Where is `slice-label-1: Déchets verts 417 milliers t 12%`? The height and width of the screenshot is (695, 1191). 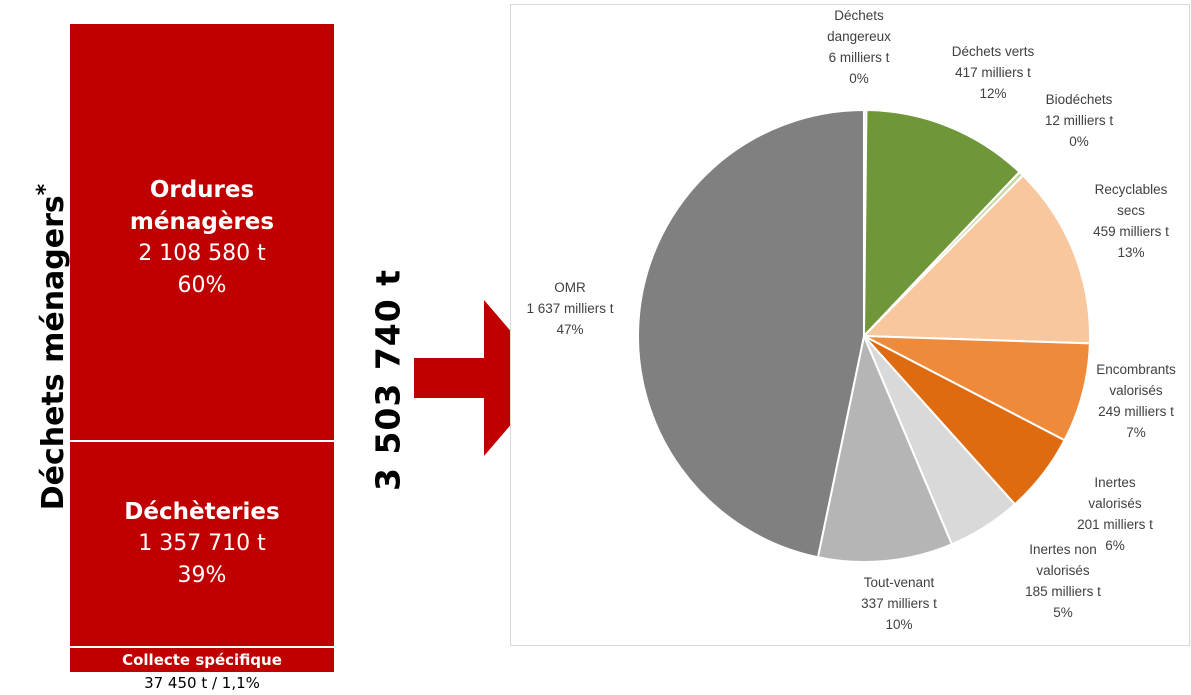 slice-label-1: Déchets verts 417 milliers t 12% is located at coordinates (993, 72).